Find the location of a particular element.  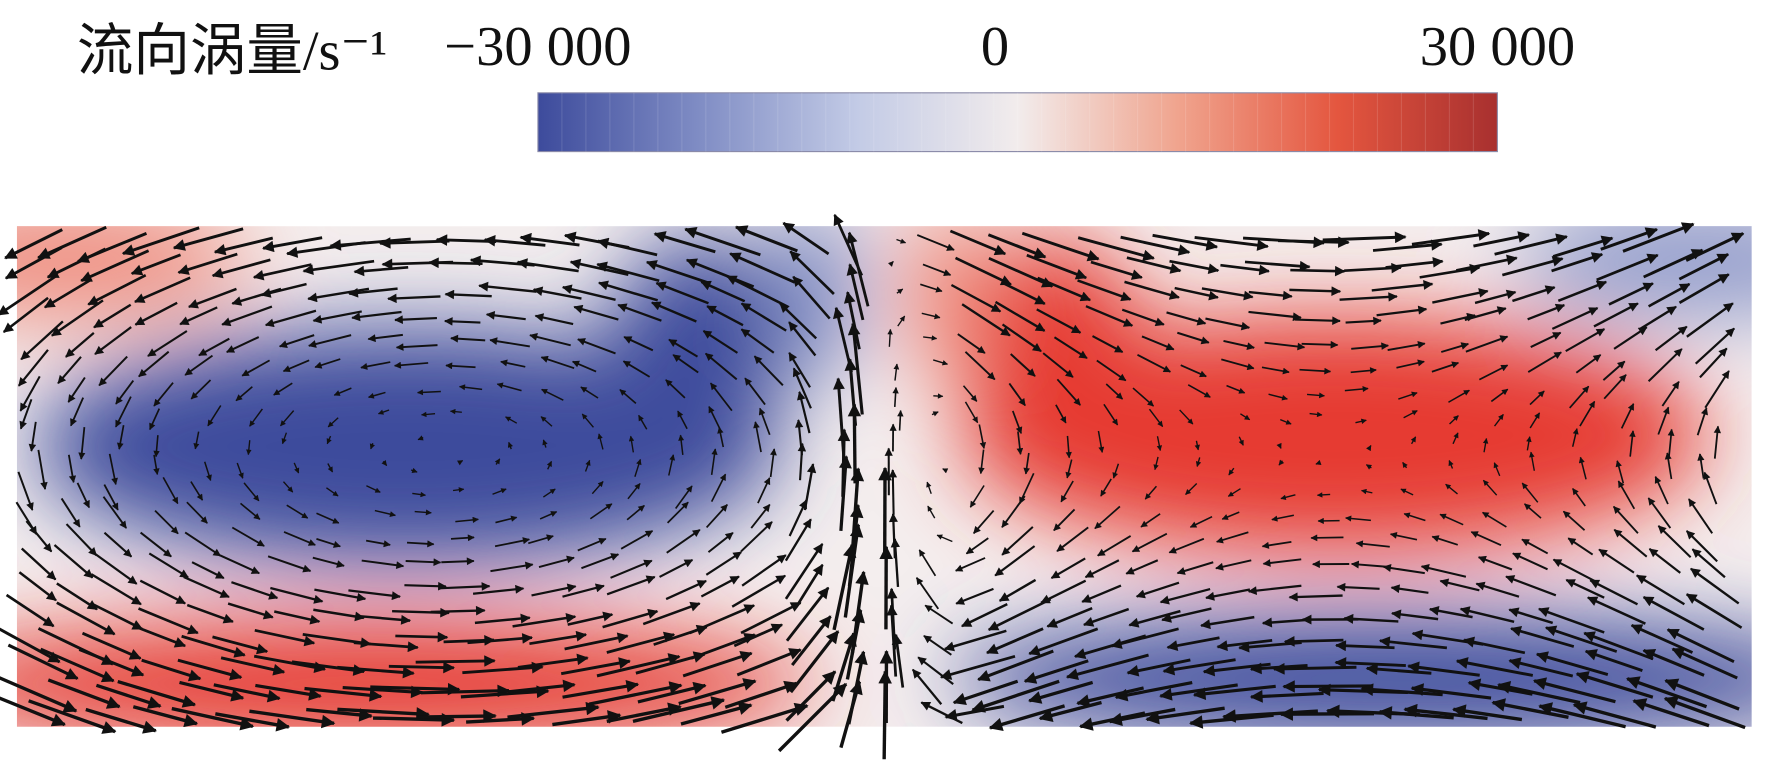

colorbar-tick-label: 0 is located at coordinates (995, 47).